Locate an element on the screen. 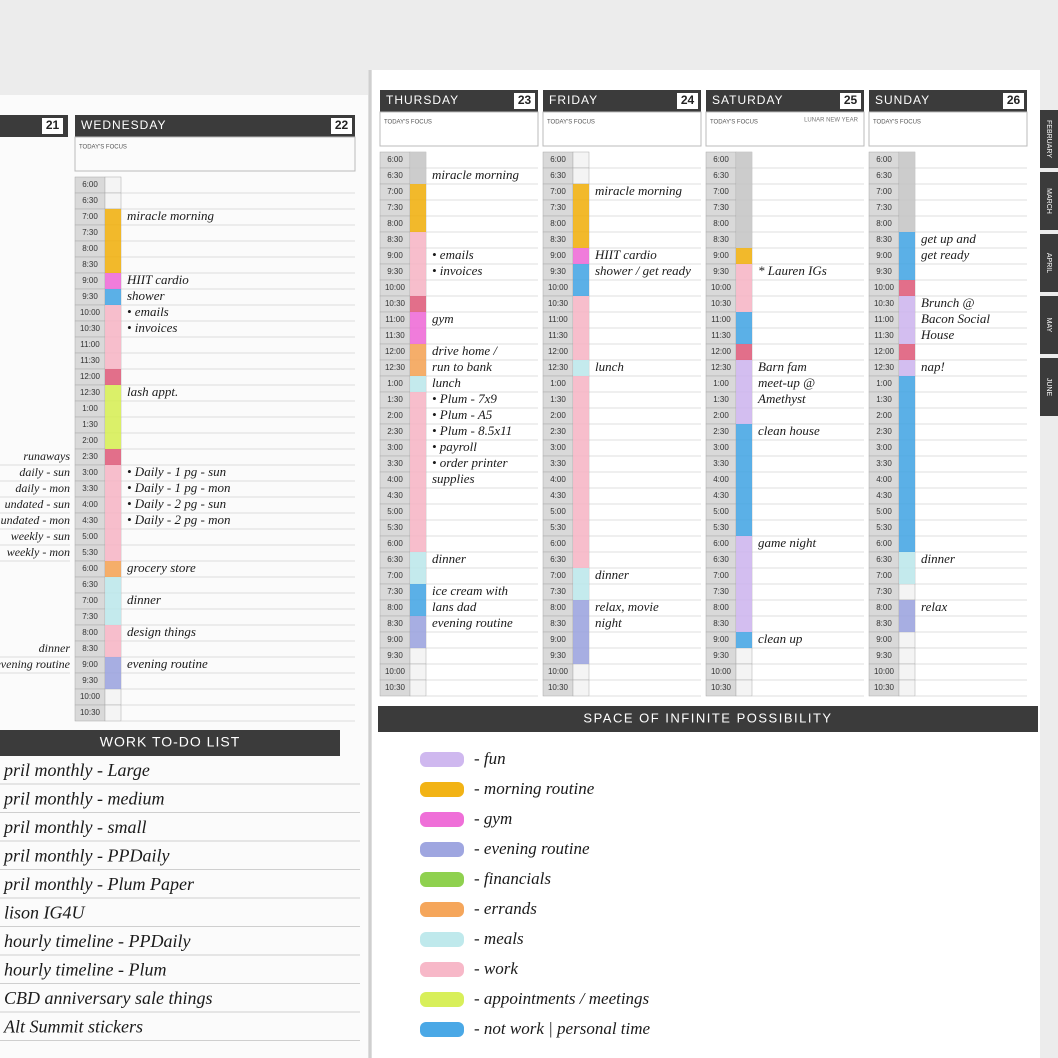 The height and width of the screenshot is (1058, 1058). handwritten-entry: drive home / is located at coordinates (465, 350).